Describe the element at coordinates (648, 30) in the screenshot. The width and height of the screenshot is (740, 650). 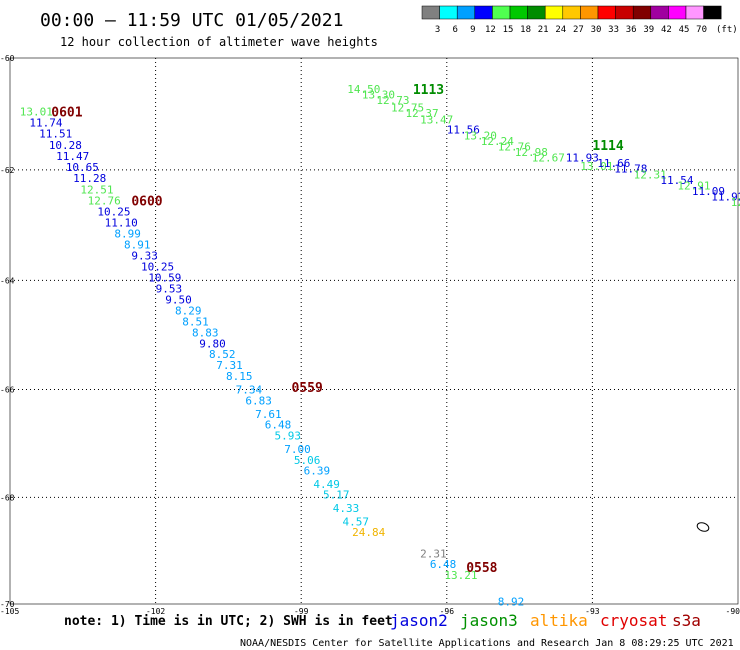
I see `colorbar-label: 39` at that location.